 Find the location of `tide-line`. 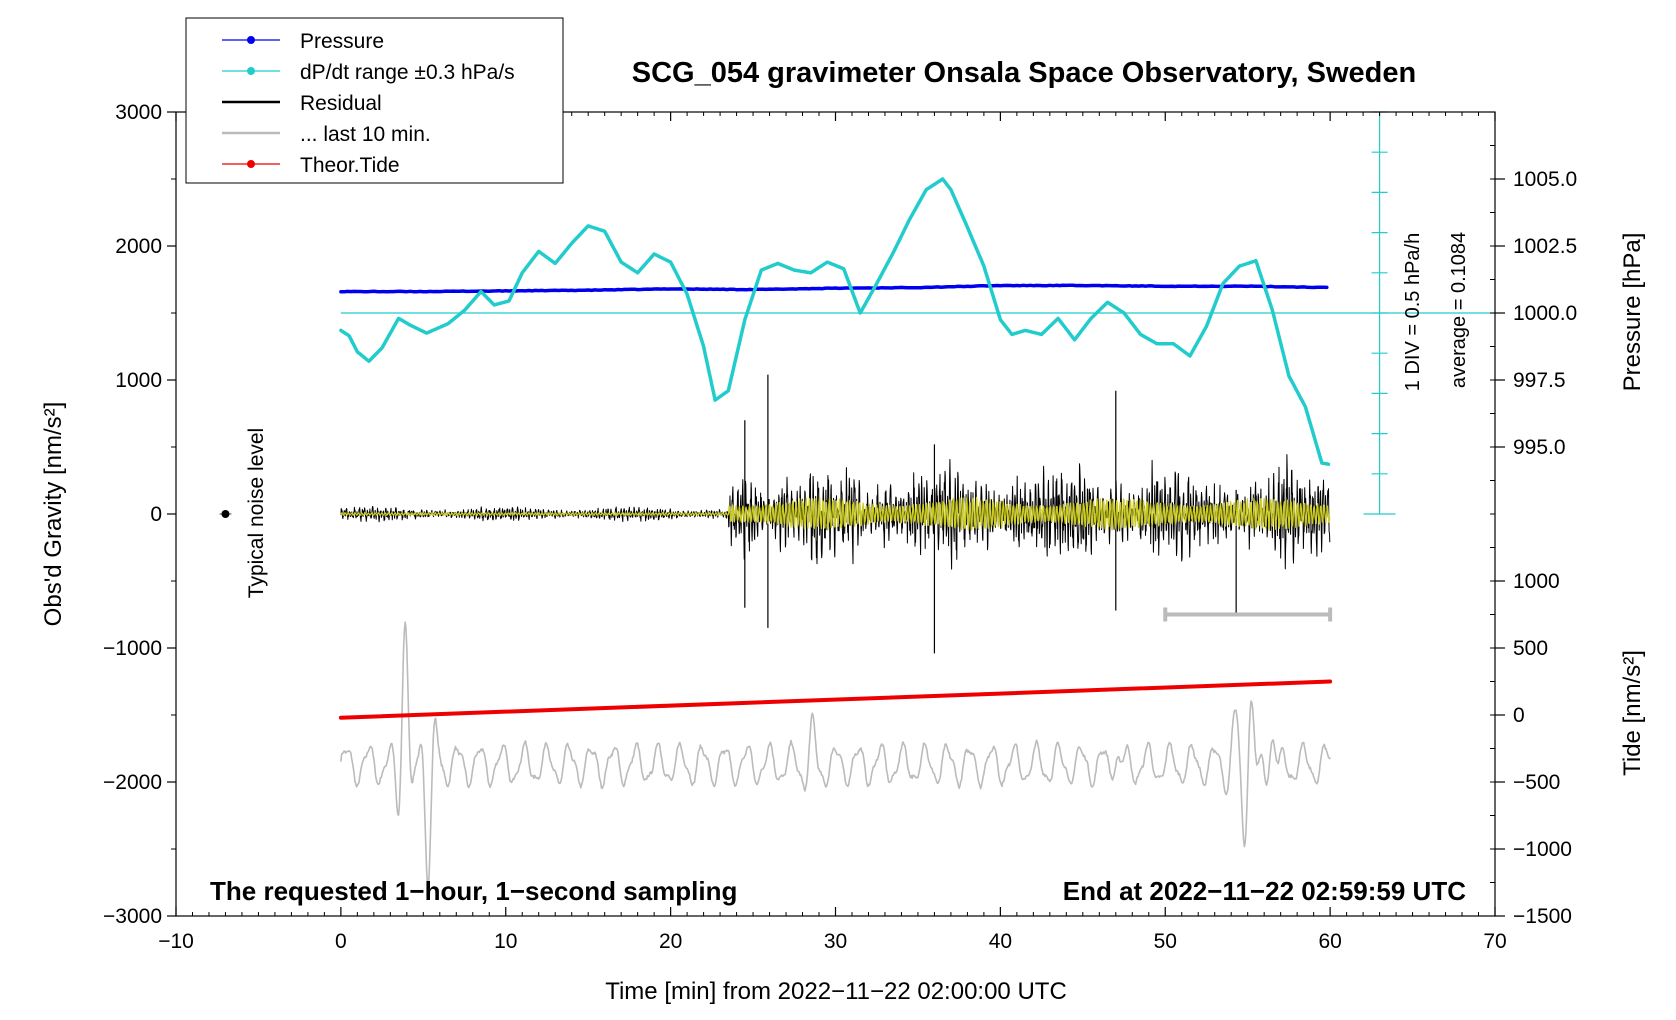

tide-line is located at coordinates (835, 699).